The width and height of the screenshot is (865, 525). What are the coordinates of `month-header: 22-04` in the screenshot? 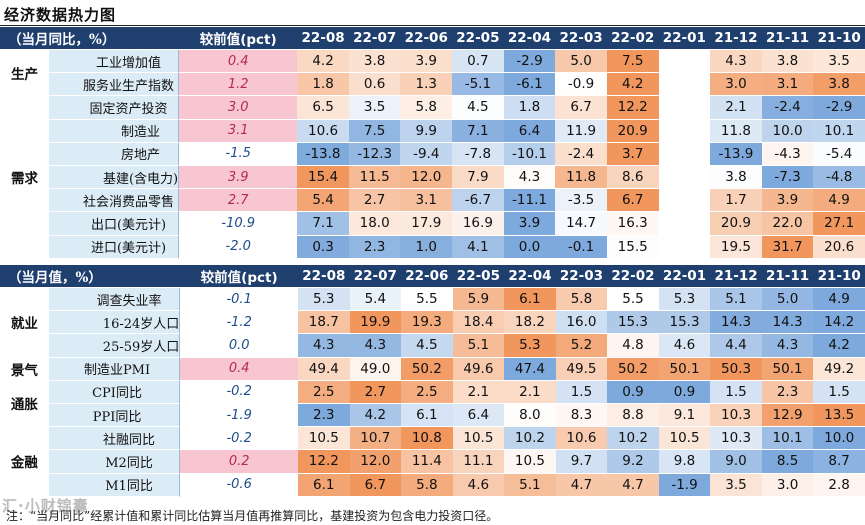 It's located at (530, 276).